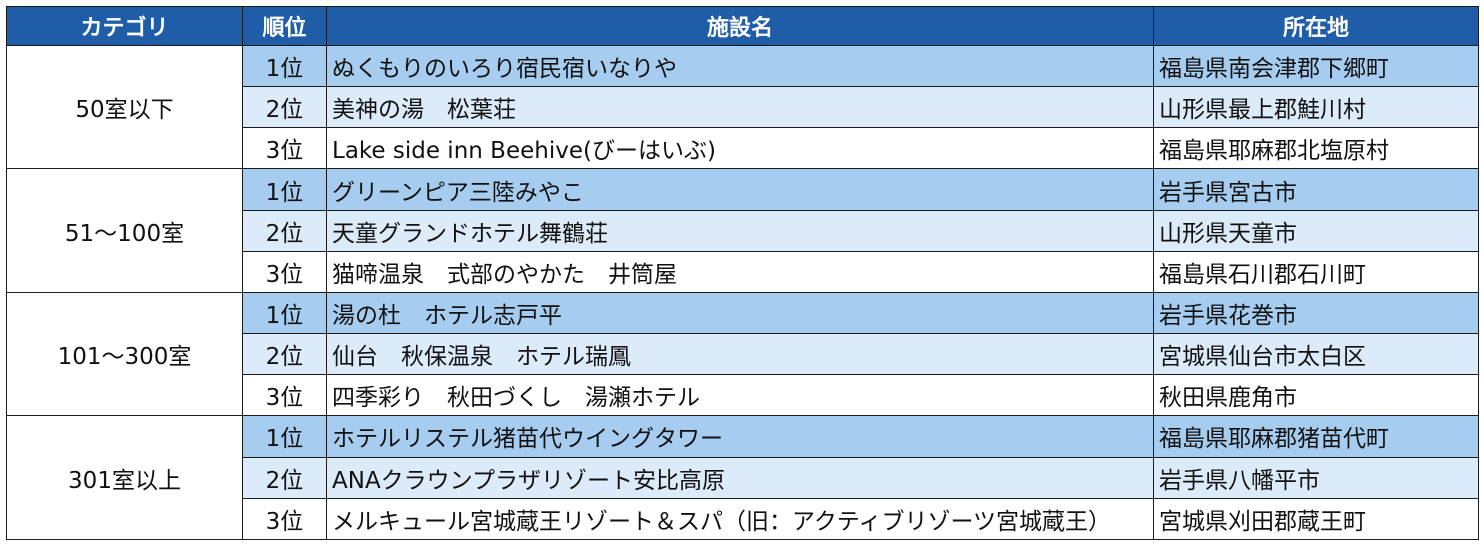 Image resolution: width=1484 pixels, height=546 pixels. I want to click on table-header: カテゴリ 順位 施設名 所在地, so click(742, 26).